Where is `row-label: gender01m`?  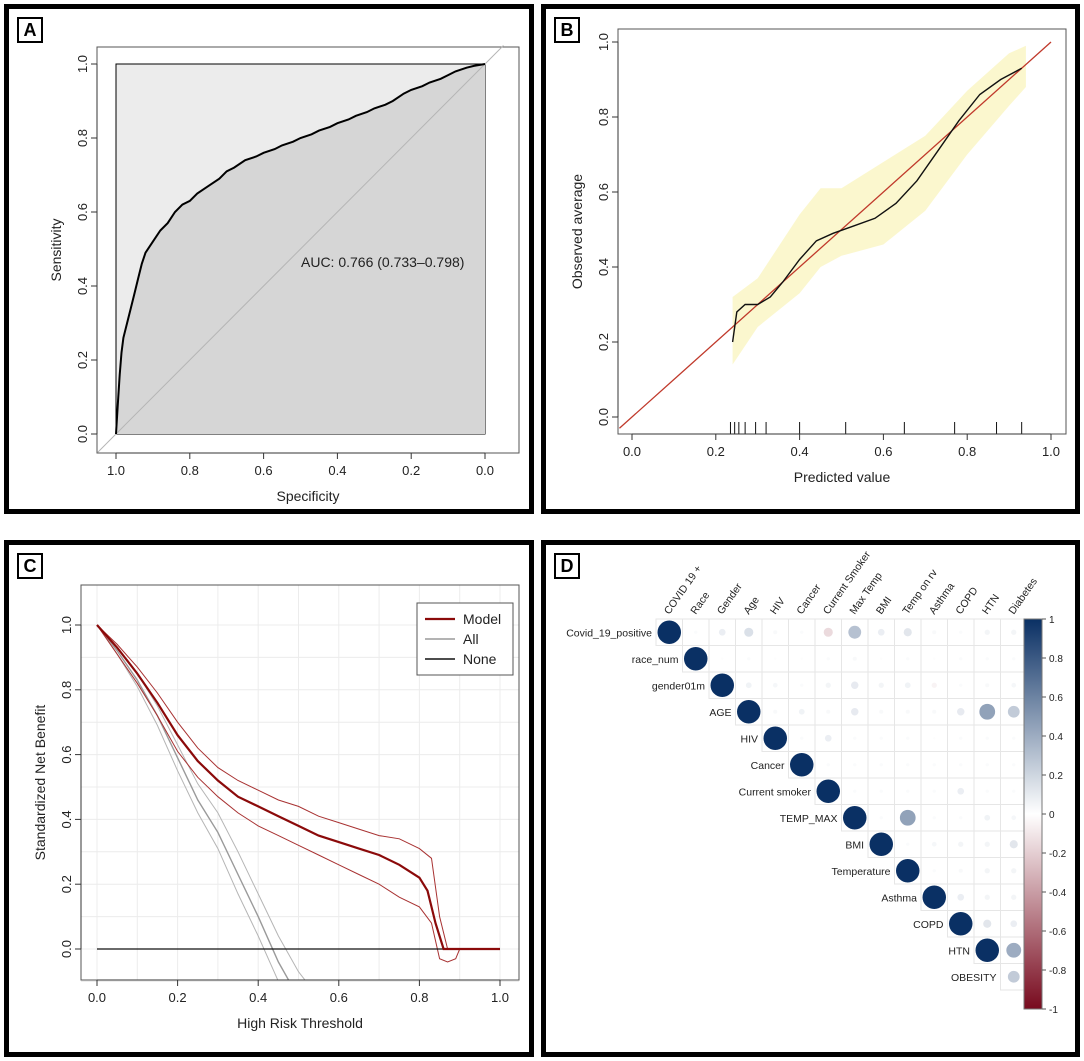
row-label: gender01m is located at coordinates (678, 686).